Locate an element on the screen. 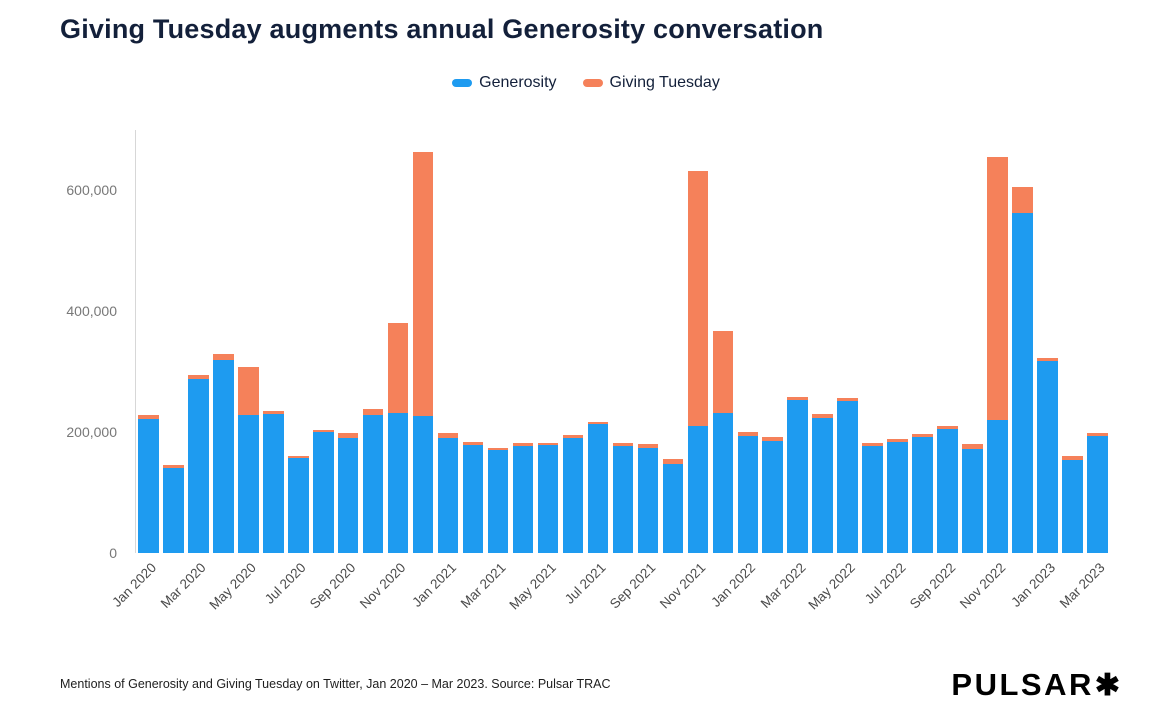  bar-slot: Jan 2023 is located at coordinates (1034, 370).